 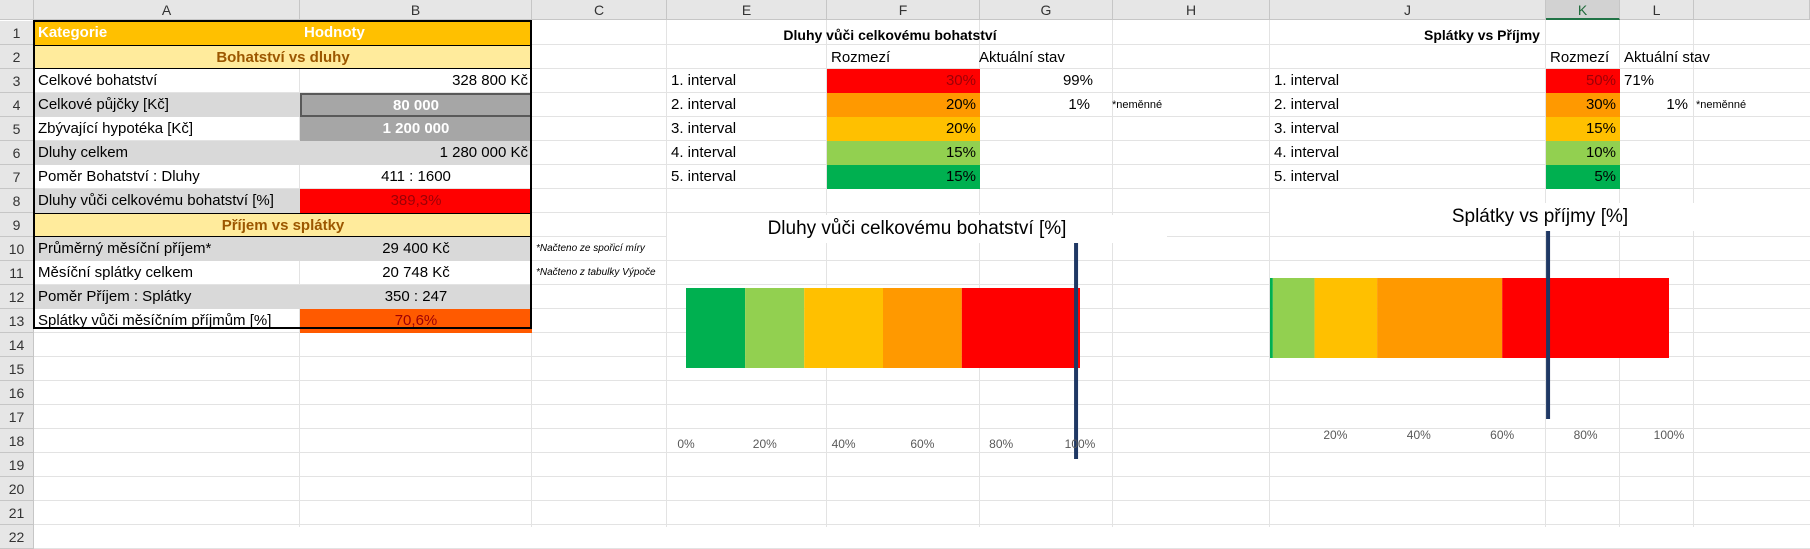 What do you see at coordinates (704, 176) in the screenshot?
I see `intervals_left-label-5: 5. interval` at bounding box center [704, 176].